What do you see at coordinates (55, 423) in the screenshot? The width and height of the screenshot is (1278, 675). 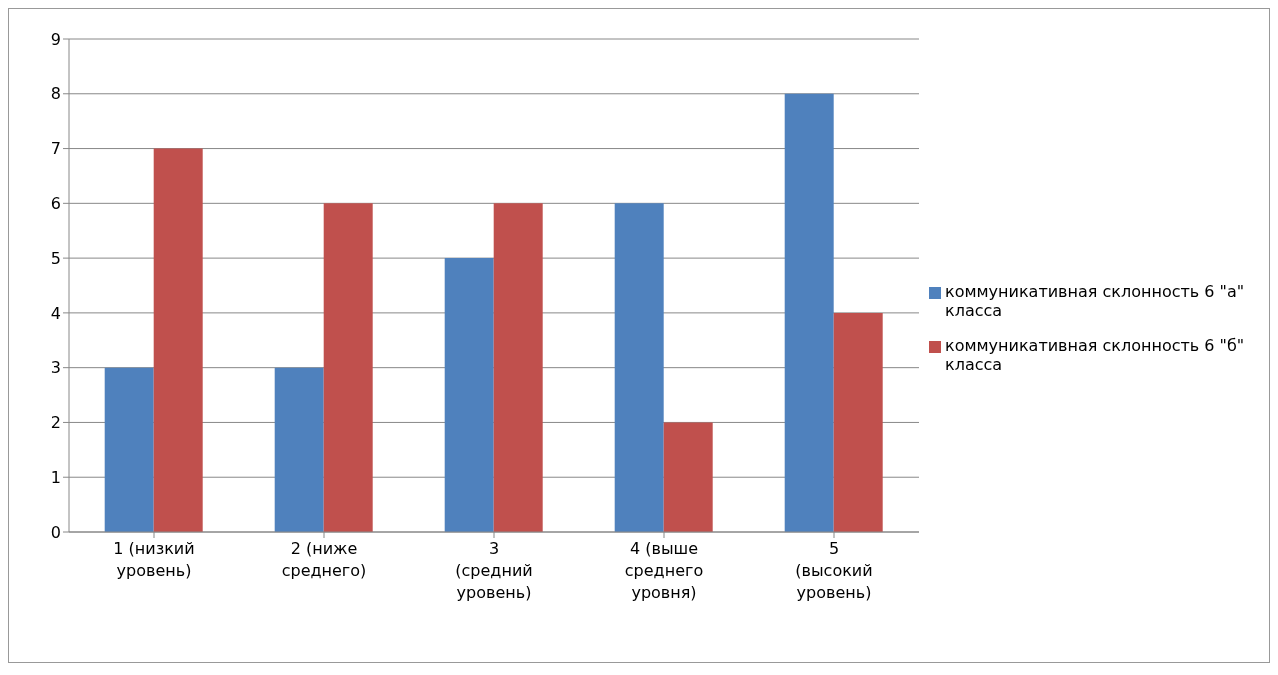 I see `y-tick-label: 2` at bounding box center [55, 423].